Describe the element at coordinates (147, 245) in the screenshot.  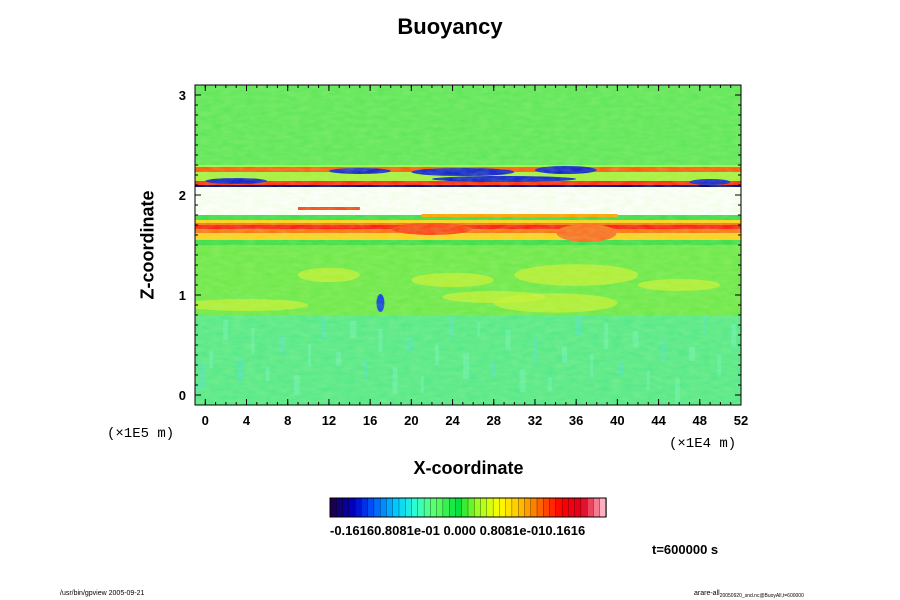
I see `y-axis-label: Z-coordinate` at that location.